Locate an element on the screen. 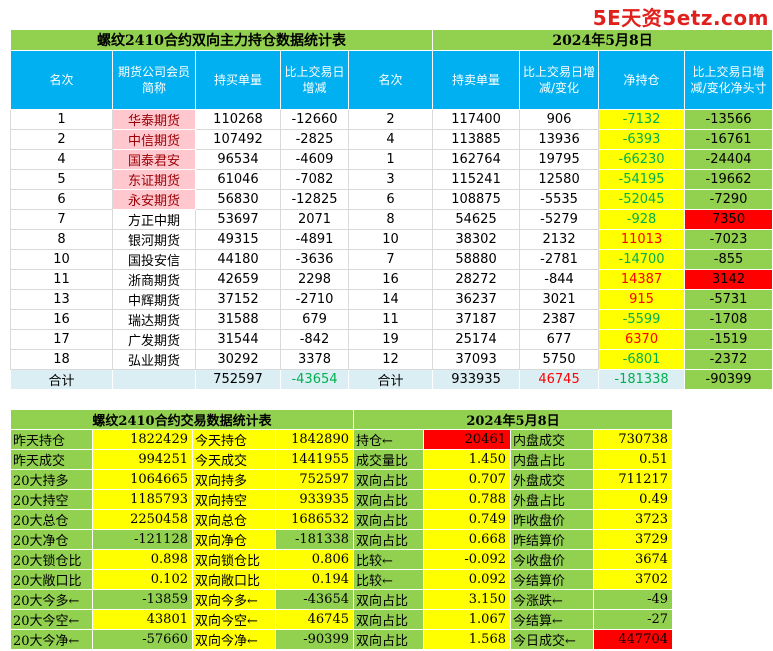 The height and width of the screenshot is (651, 773). table-row: 4 国泰君安 96534 -4609 1 162764 19795 -66230 -24404 is located at coordinates (391, 159).